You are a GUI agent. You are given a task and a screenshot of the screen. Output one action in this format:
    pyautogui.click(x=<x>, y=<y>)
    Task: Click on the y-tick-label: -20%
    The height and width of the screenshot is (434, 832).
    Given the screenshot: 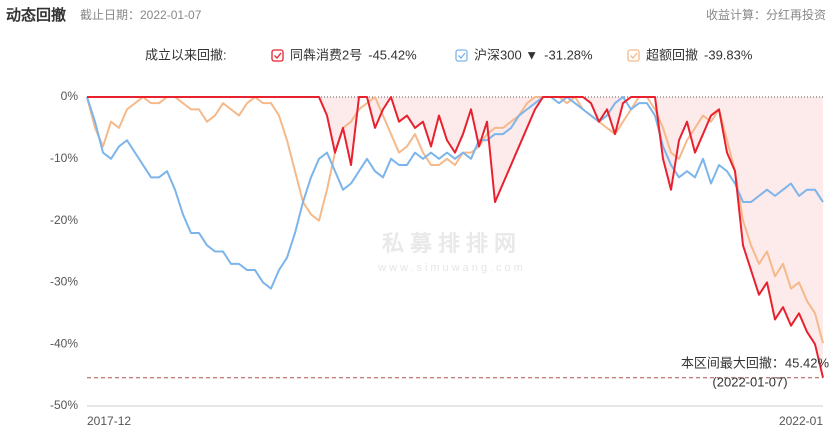 What is the action you would take?
    pyautogui.click(x=64, y=220)
    